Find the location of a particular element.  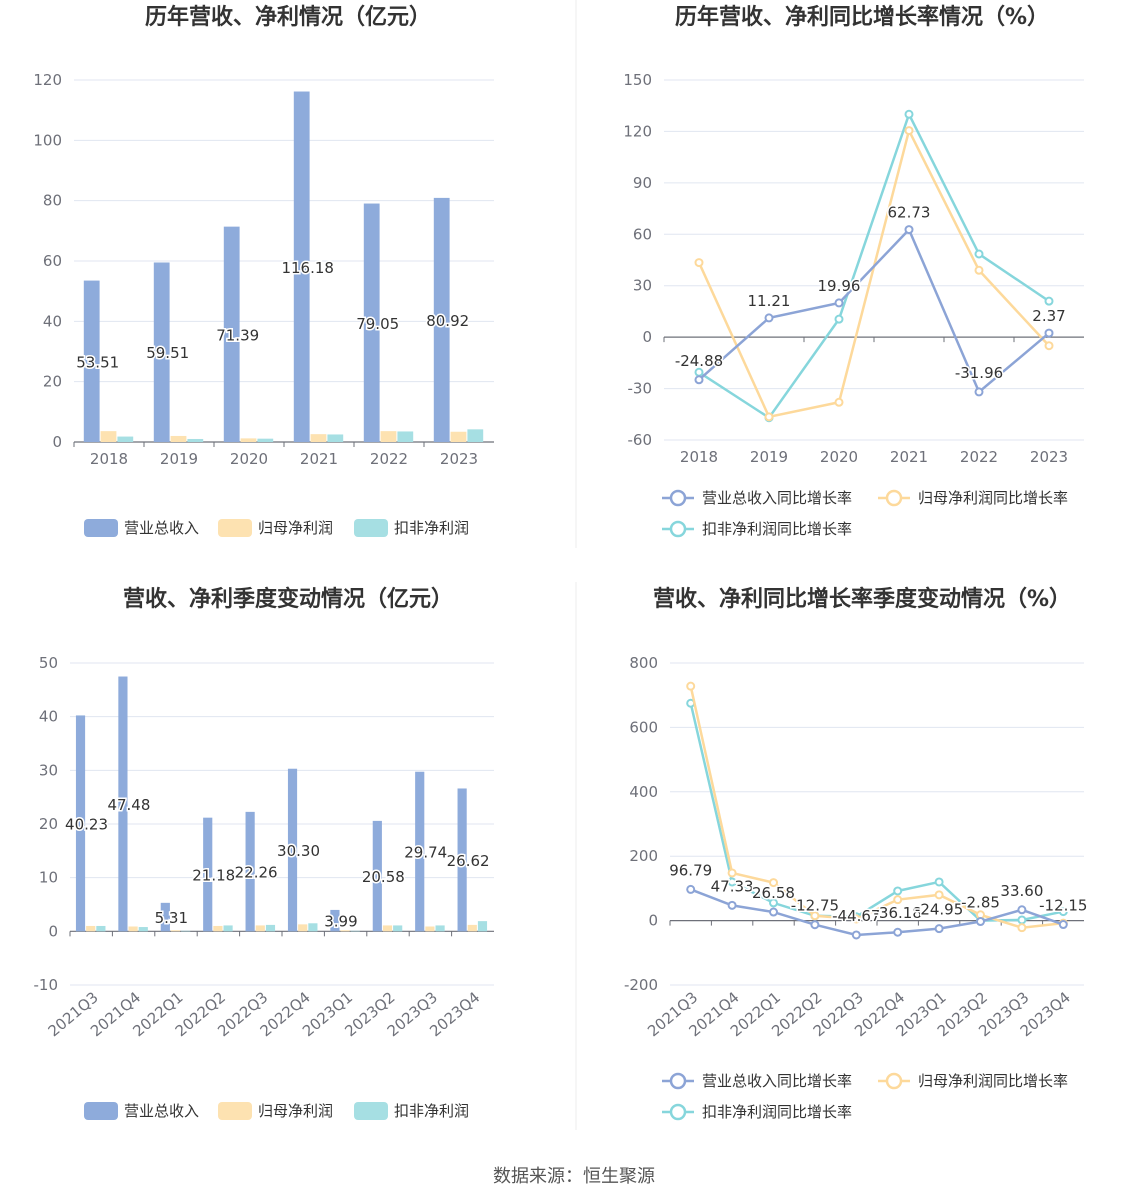

legend-label: 扣非净利润同比增长率 is located at coordinates (777, 529).